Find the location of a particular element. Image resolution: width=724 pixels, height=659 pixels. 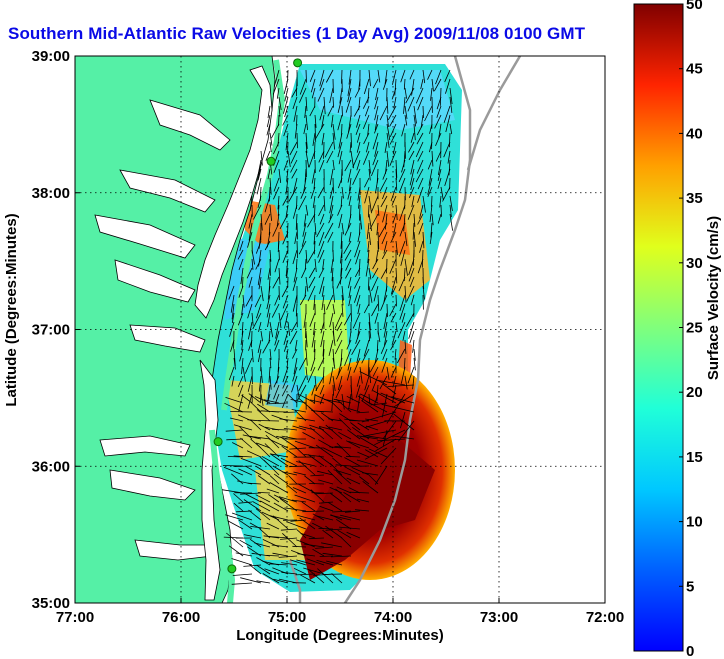

barrier-islands is located at coordinates (247, 331).